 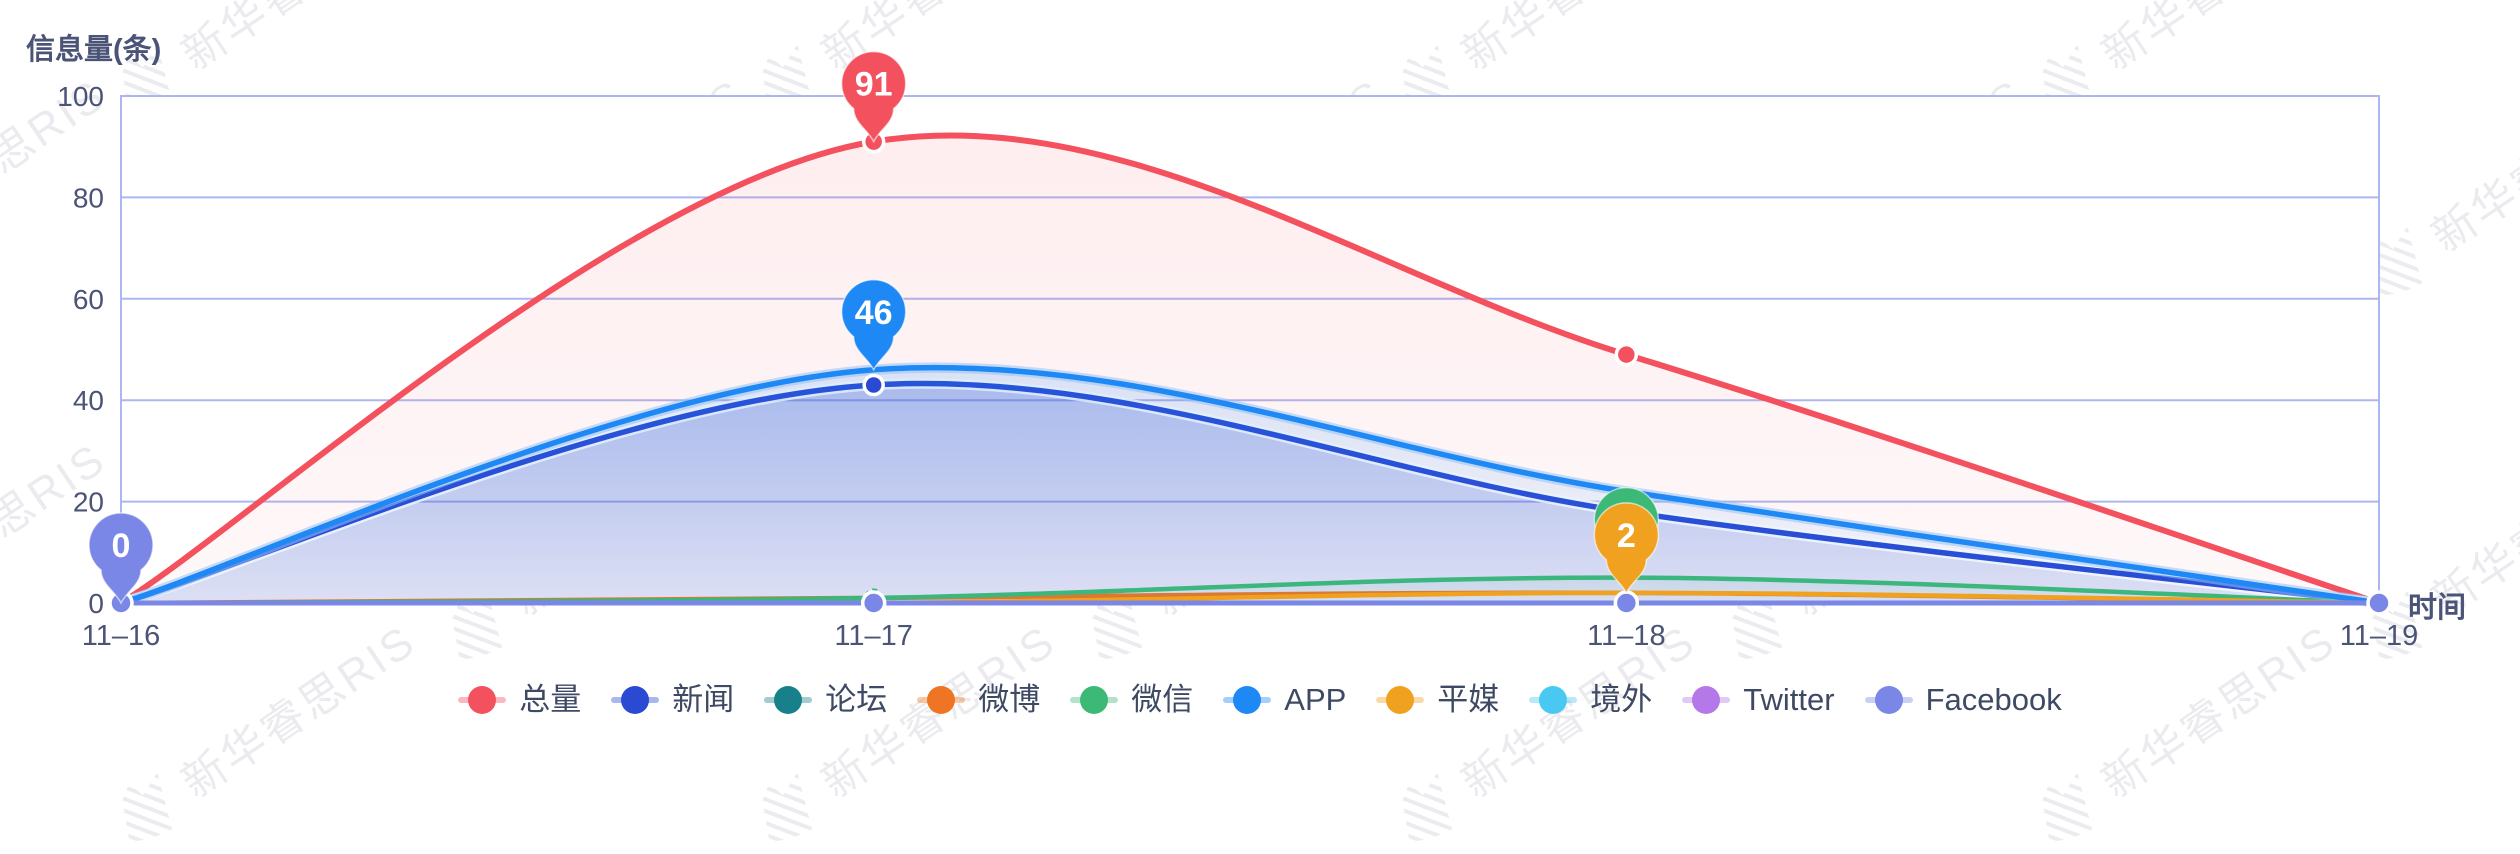 What do you see at coordinates (96, 603) in the screenshot?
I see `y-tick-0: 0` at bounding box center [96, 603].